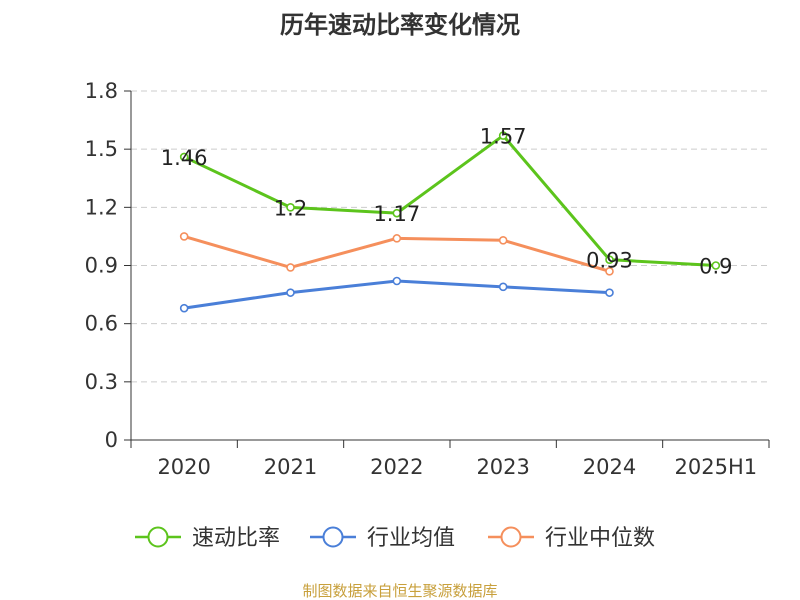 The image size is (800, 600). What do you see at coordinates (399, 591) in the screenshot?
I see `source-note: 制图数据来自恒生聚源数据库` at bounding box center [399, 591].